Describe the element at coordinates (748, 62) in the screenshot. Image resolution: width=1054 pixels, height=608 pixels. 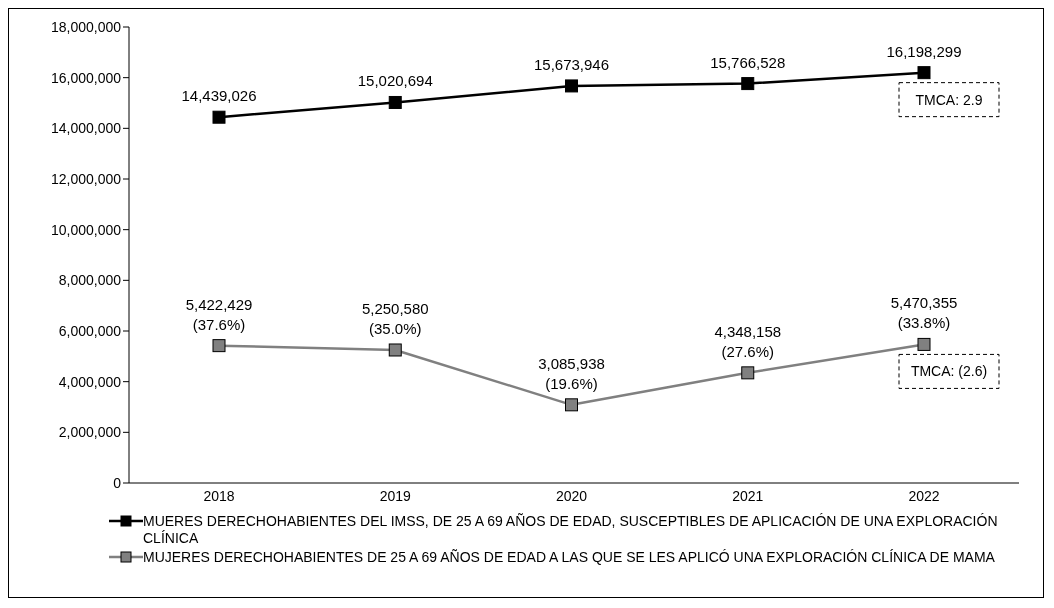
I see `data-label: 15,766,528` at that location.